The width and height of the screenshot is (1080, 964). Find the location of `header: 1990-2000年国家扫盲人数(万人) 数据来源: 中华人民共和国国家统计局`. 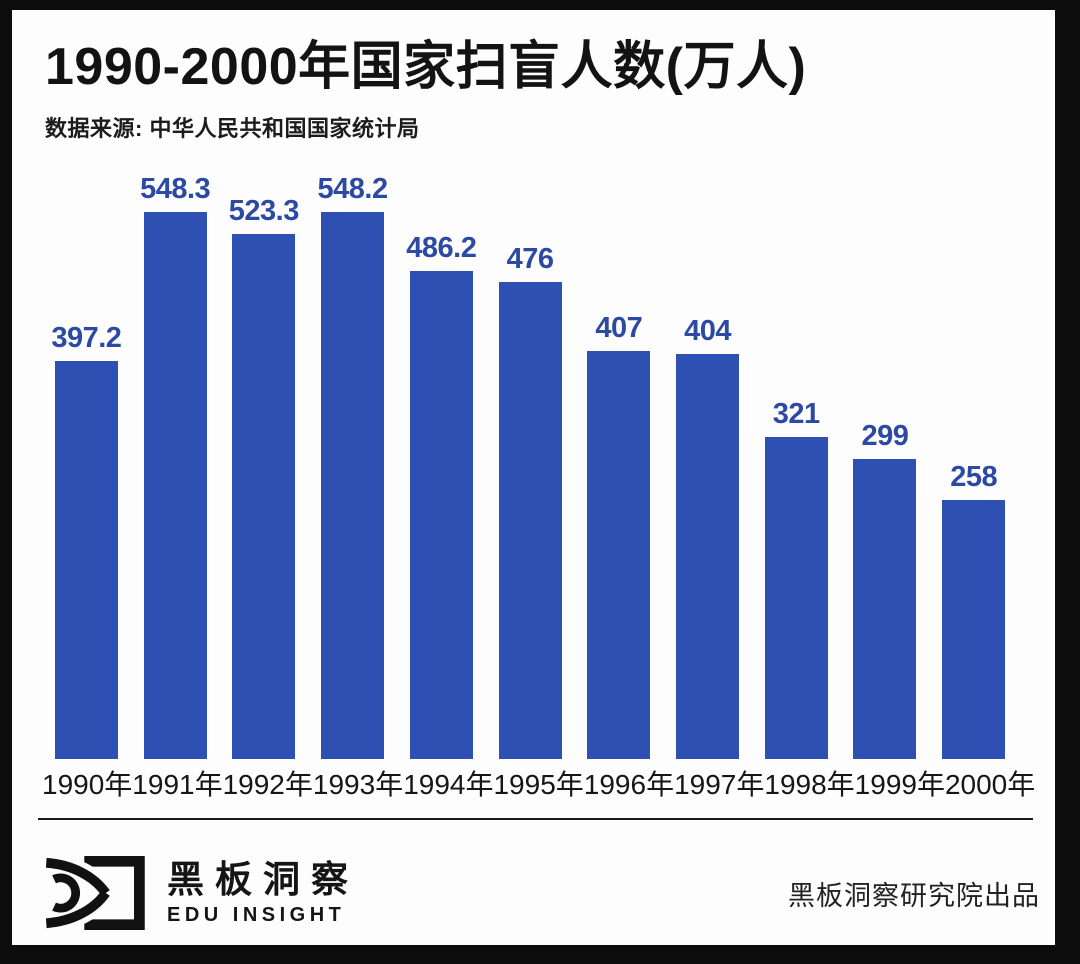

header: 1990-2000年国家扫盲人数(万人) 数据来源: 中华人民共和国国家统计局 is located at coordinates (533, 76).